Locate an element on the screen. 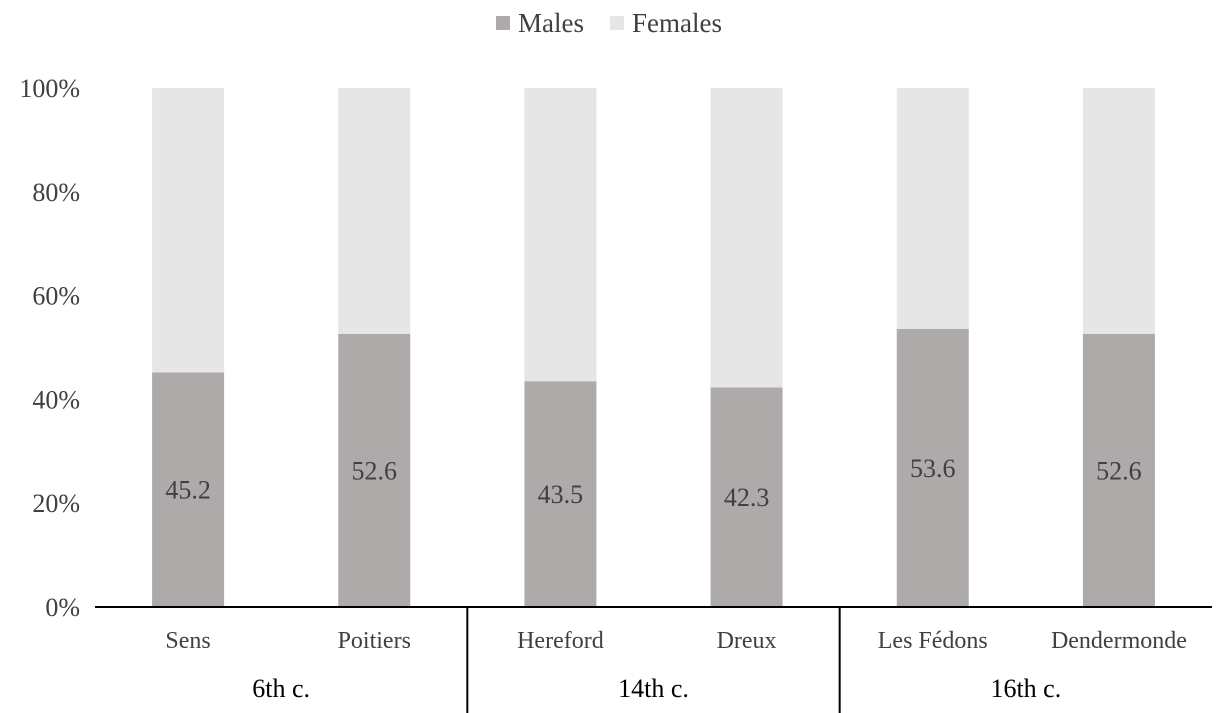  y-tick-label: 60% is located at coordinates (56, 296).